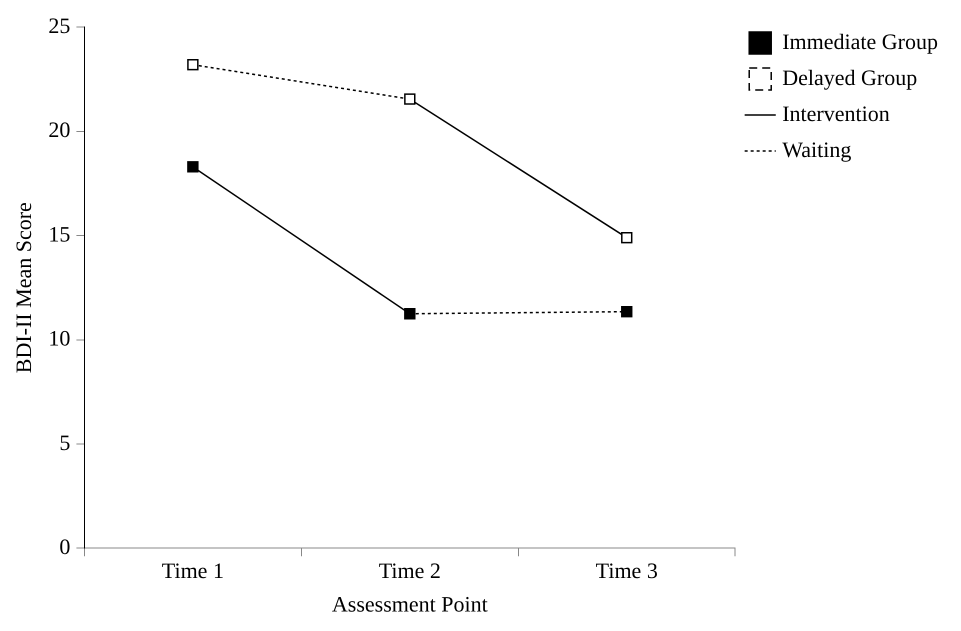 The width and height of the screenshot is (961, 631). Describe the element at coordinates (193, 571) in the screenshot. I see `x-tick-label: Time 1` at that location.